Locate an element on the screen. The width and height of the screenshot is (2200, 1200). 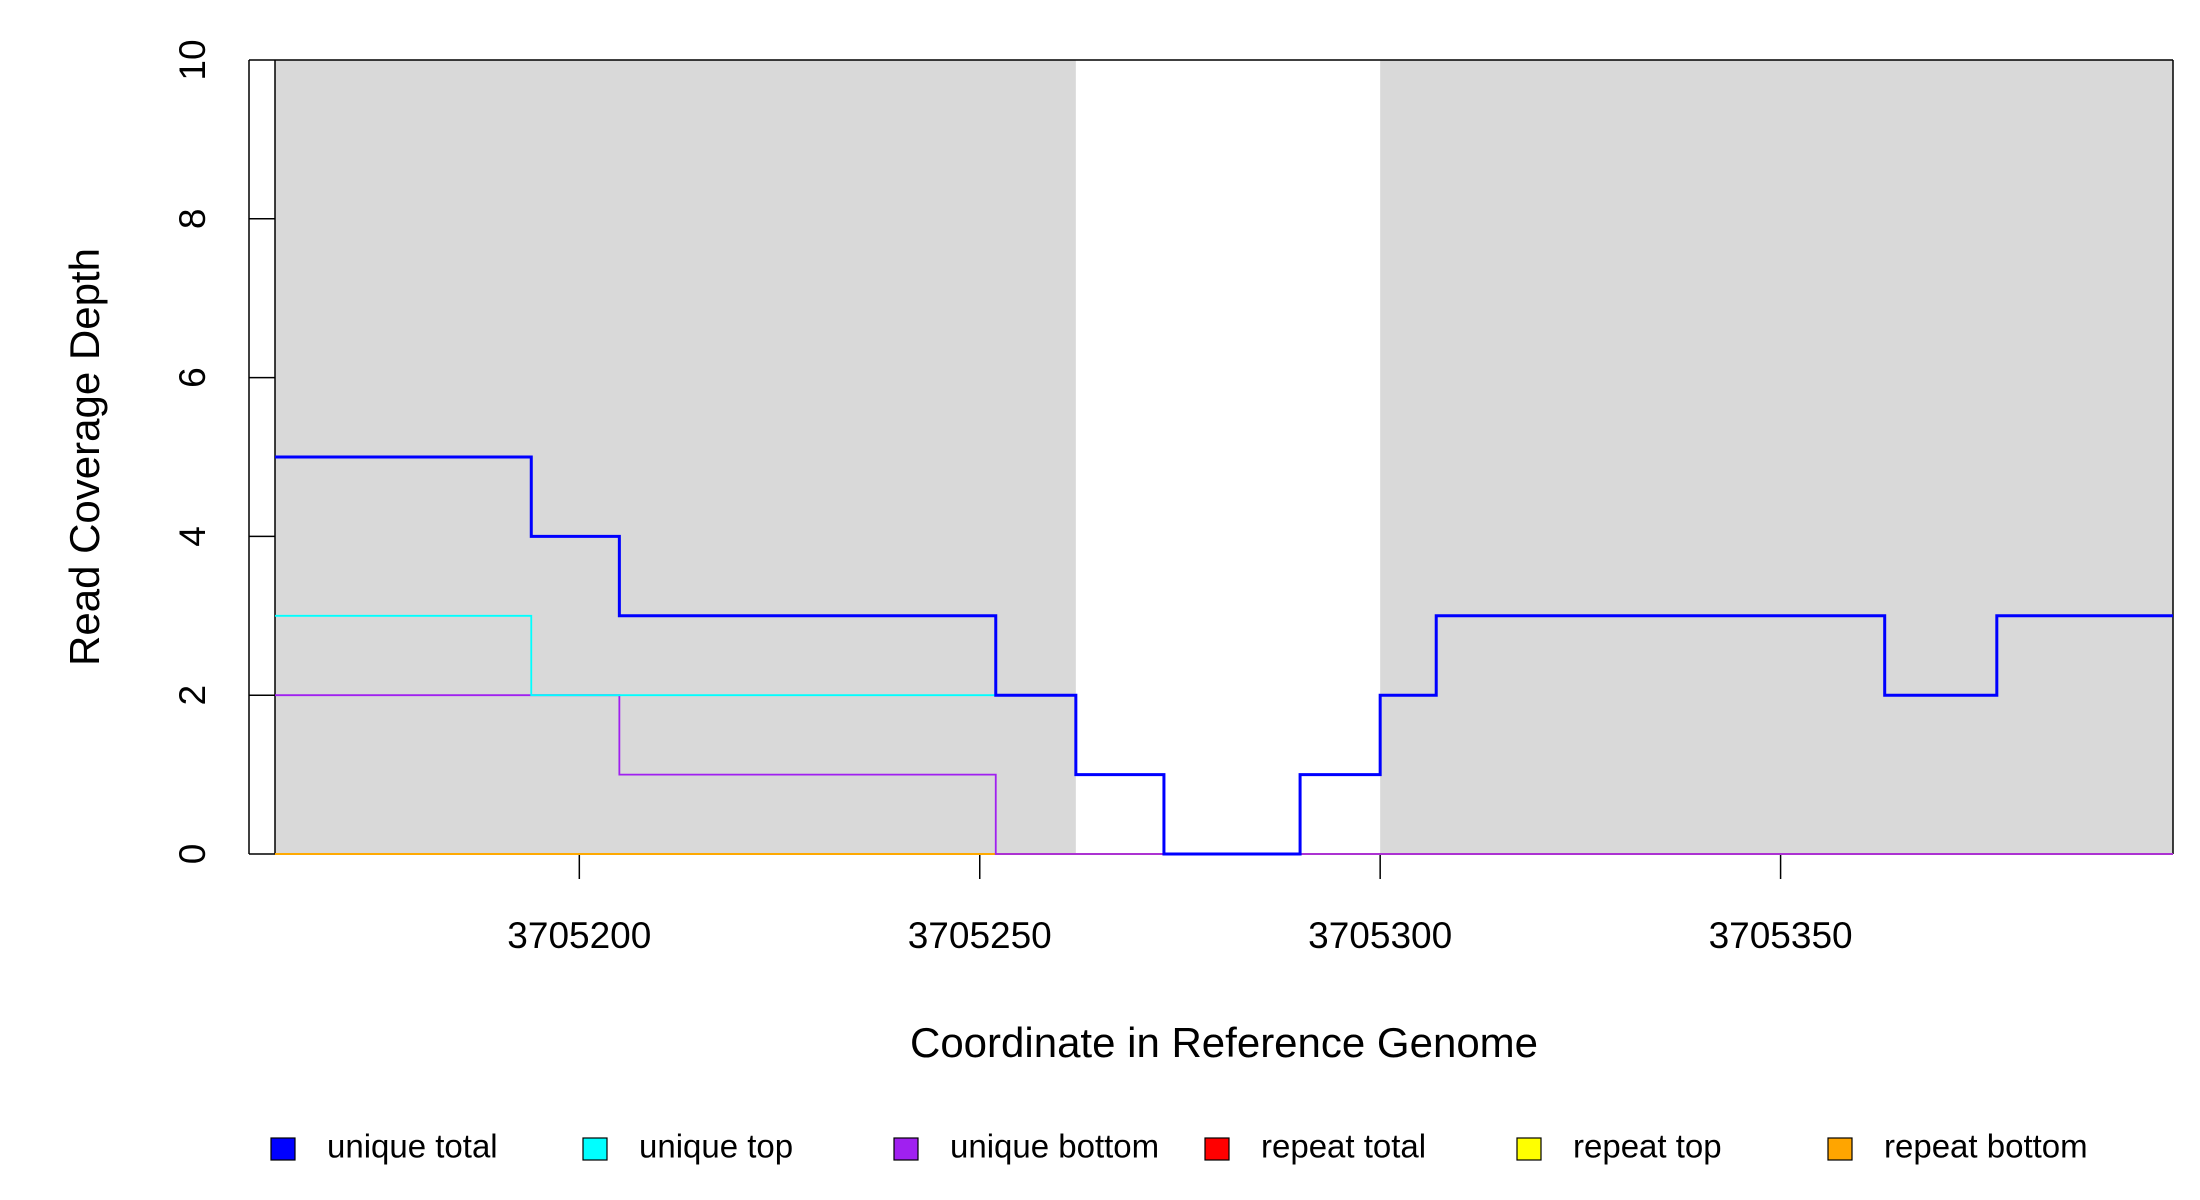
coverage-line is located at coordinates (1224, 774).